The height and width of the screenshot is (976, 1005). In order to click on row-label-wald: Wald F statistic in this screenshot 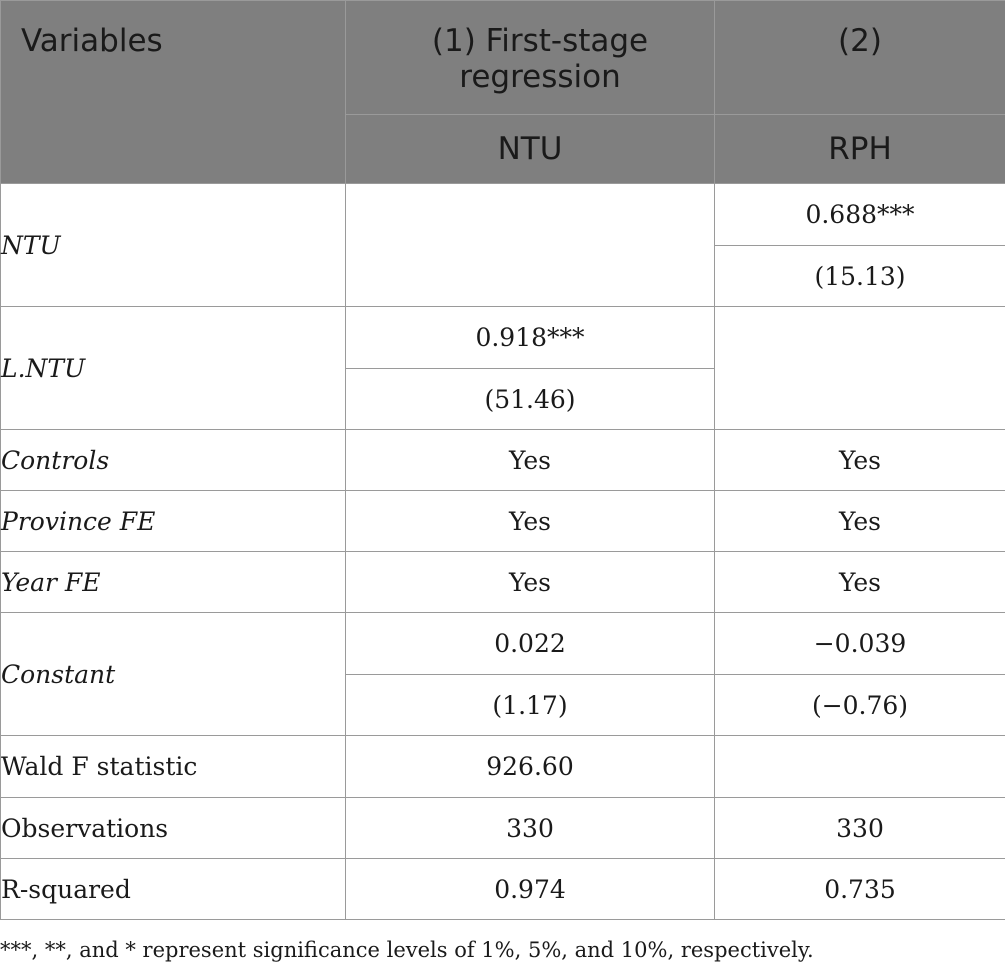, I will do `click(173, 766)`.